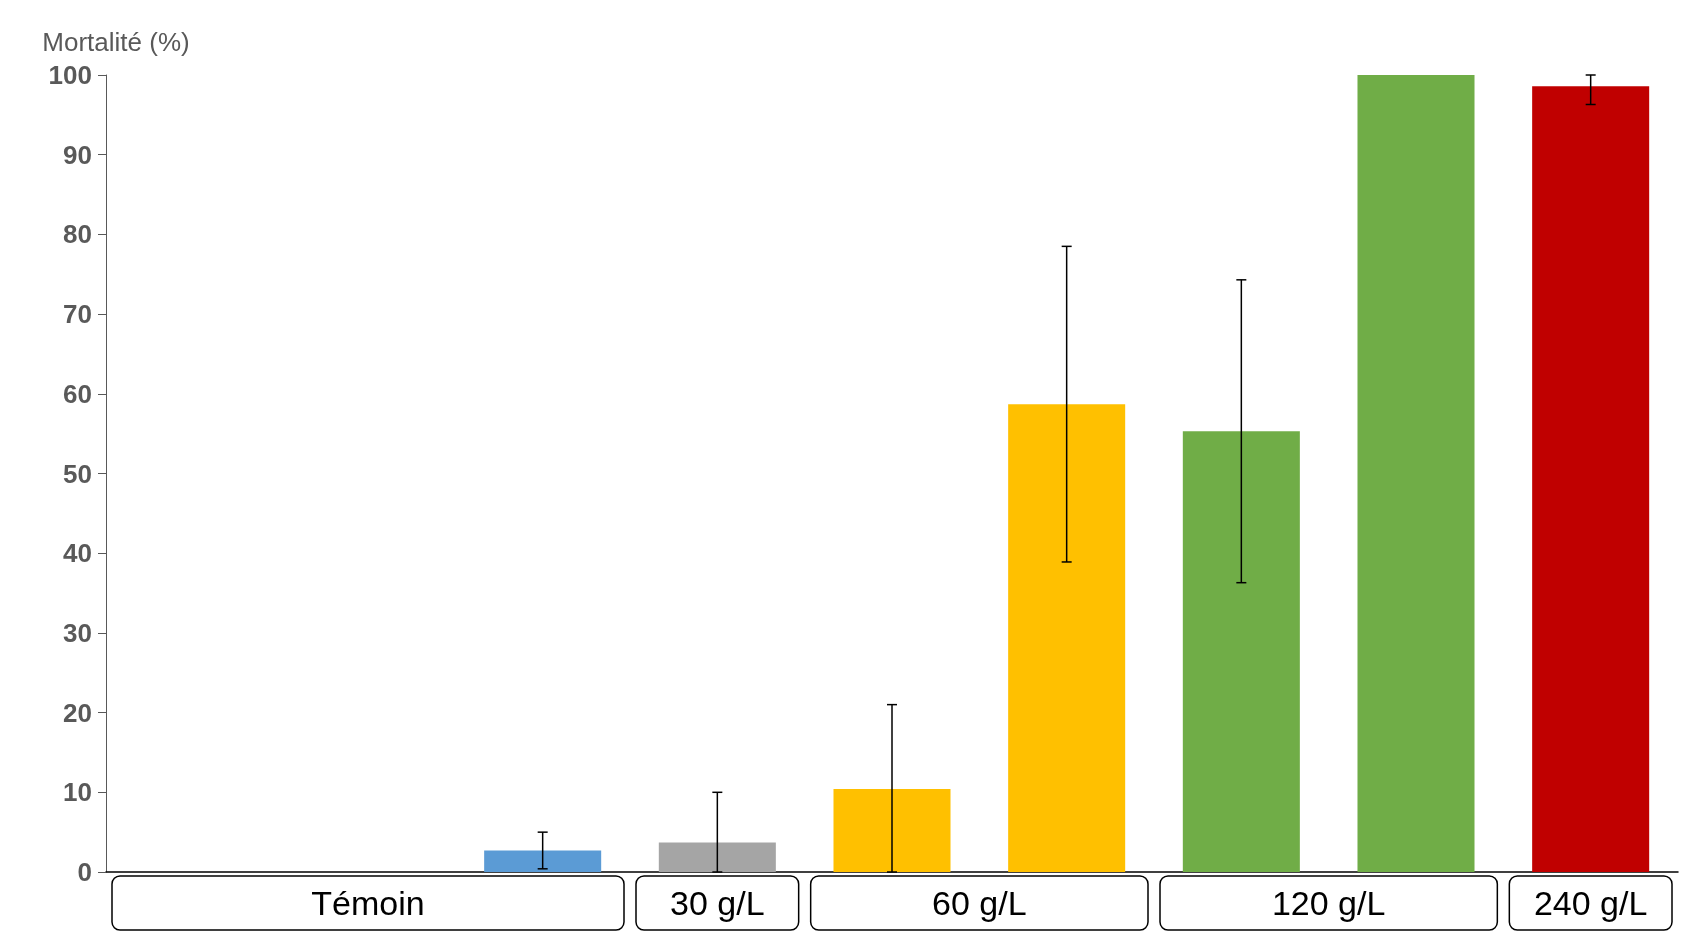 Image resolution: width=1696 pixels, height=934 pixels. Describe the element at coordinates (77, 393) in the screenshot. I see `y-tick-label: 60` at that location.